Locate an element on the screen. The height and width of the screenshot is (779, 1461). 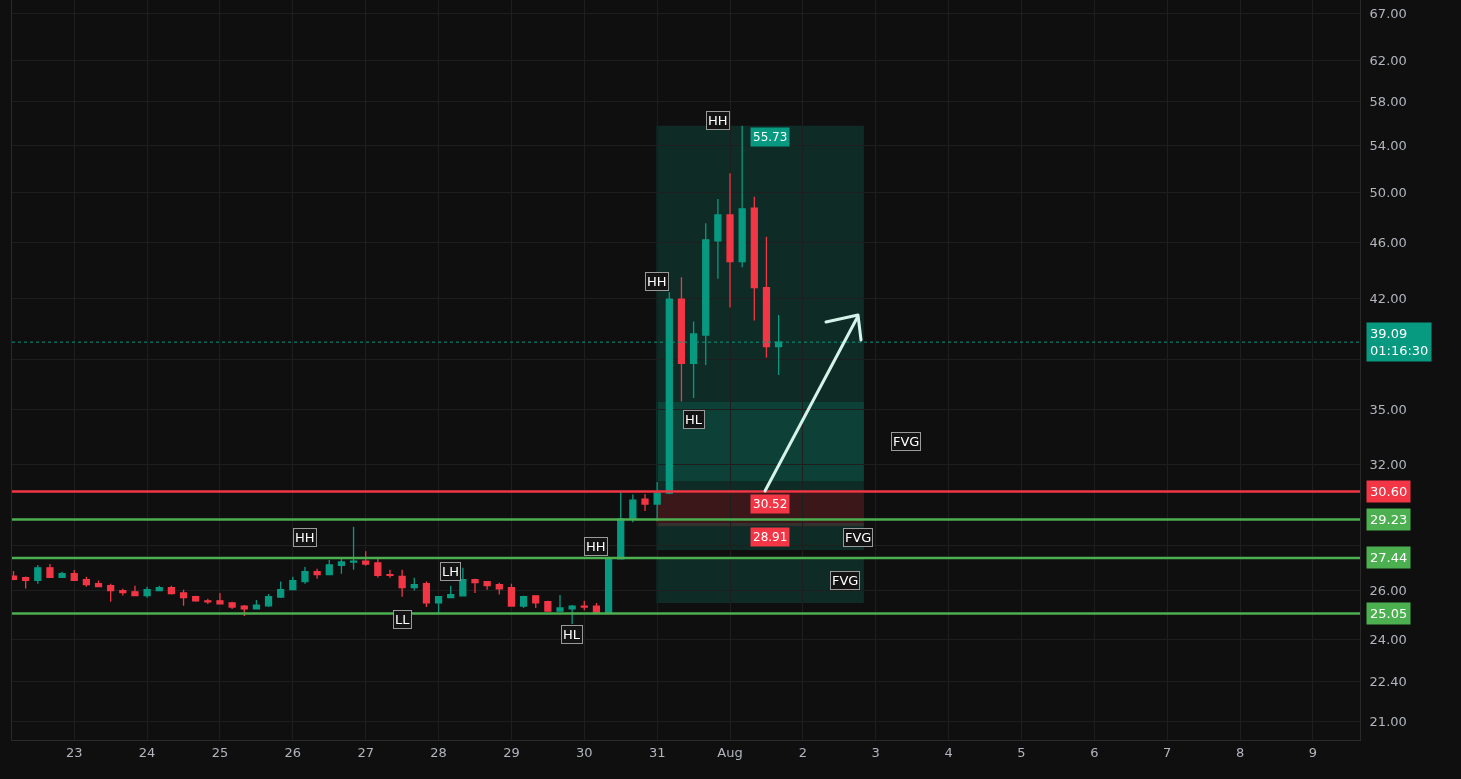
x-tick-label: 31 is located at coordinates (657, 752).